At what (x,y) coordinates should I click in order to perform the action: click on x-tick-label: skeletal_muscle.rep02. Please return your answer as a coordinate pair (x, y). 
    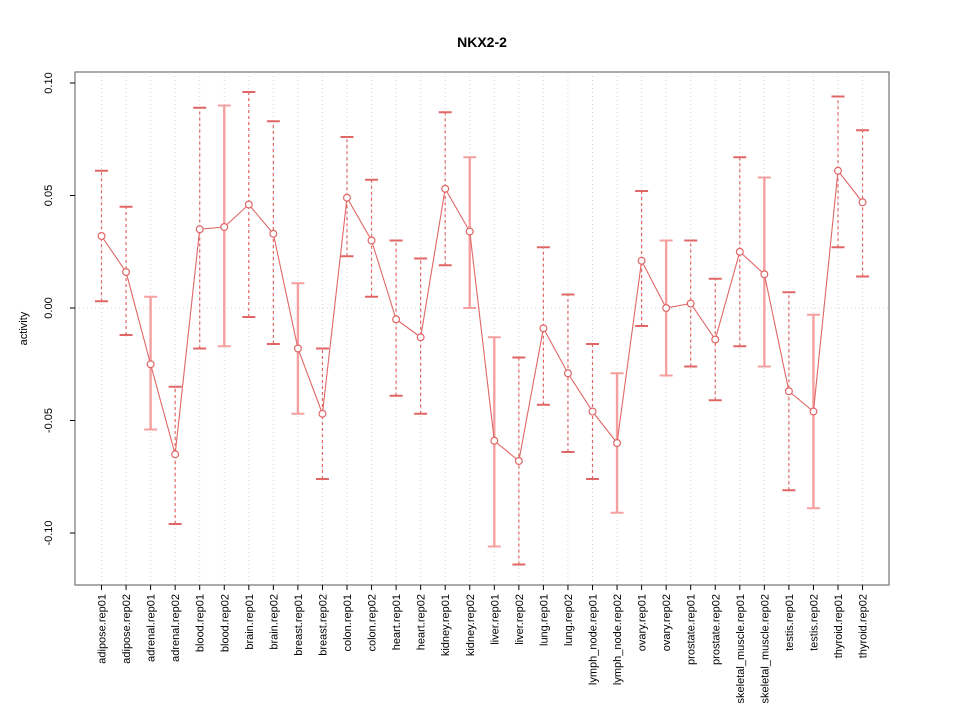
    Looking at the image, I should click on (765, 648).